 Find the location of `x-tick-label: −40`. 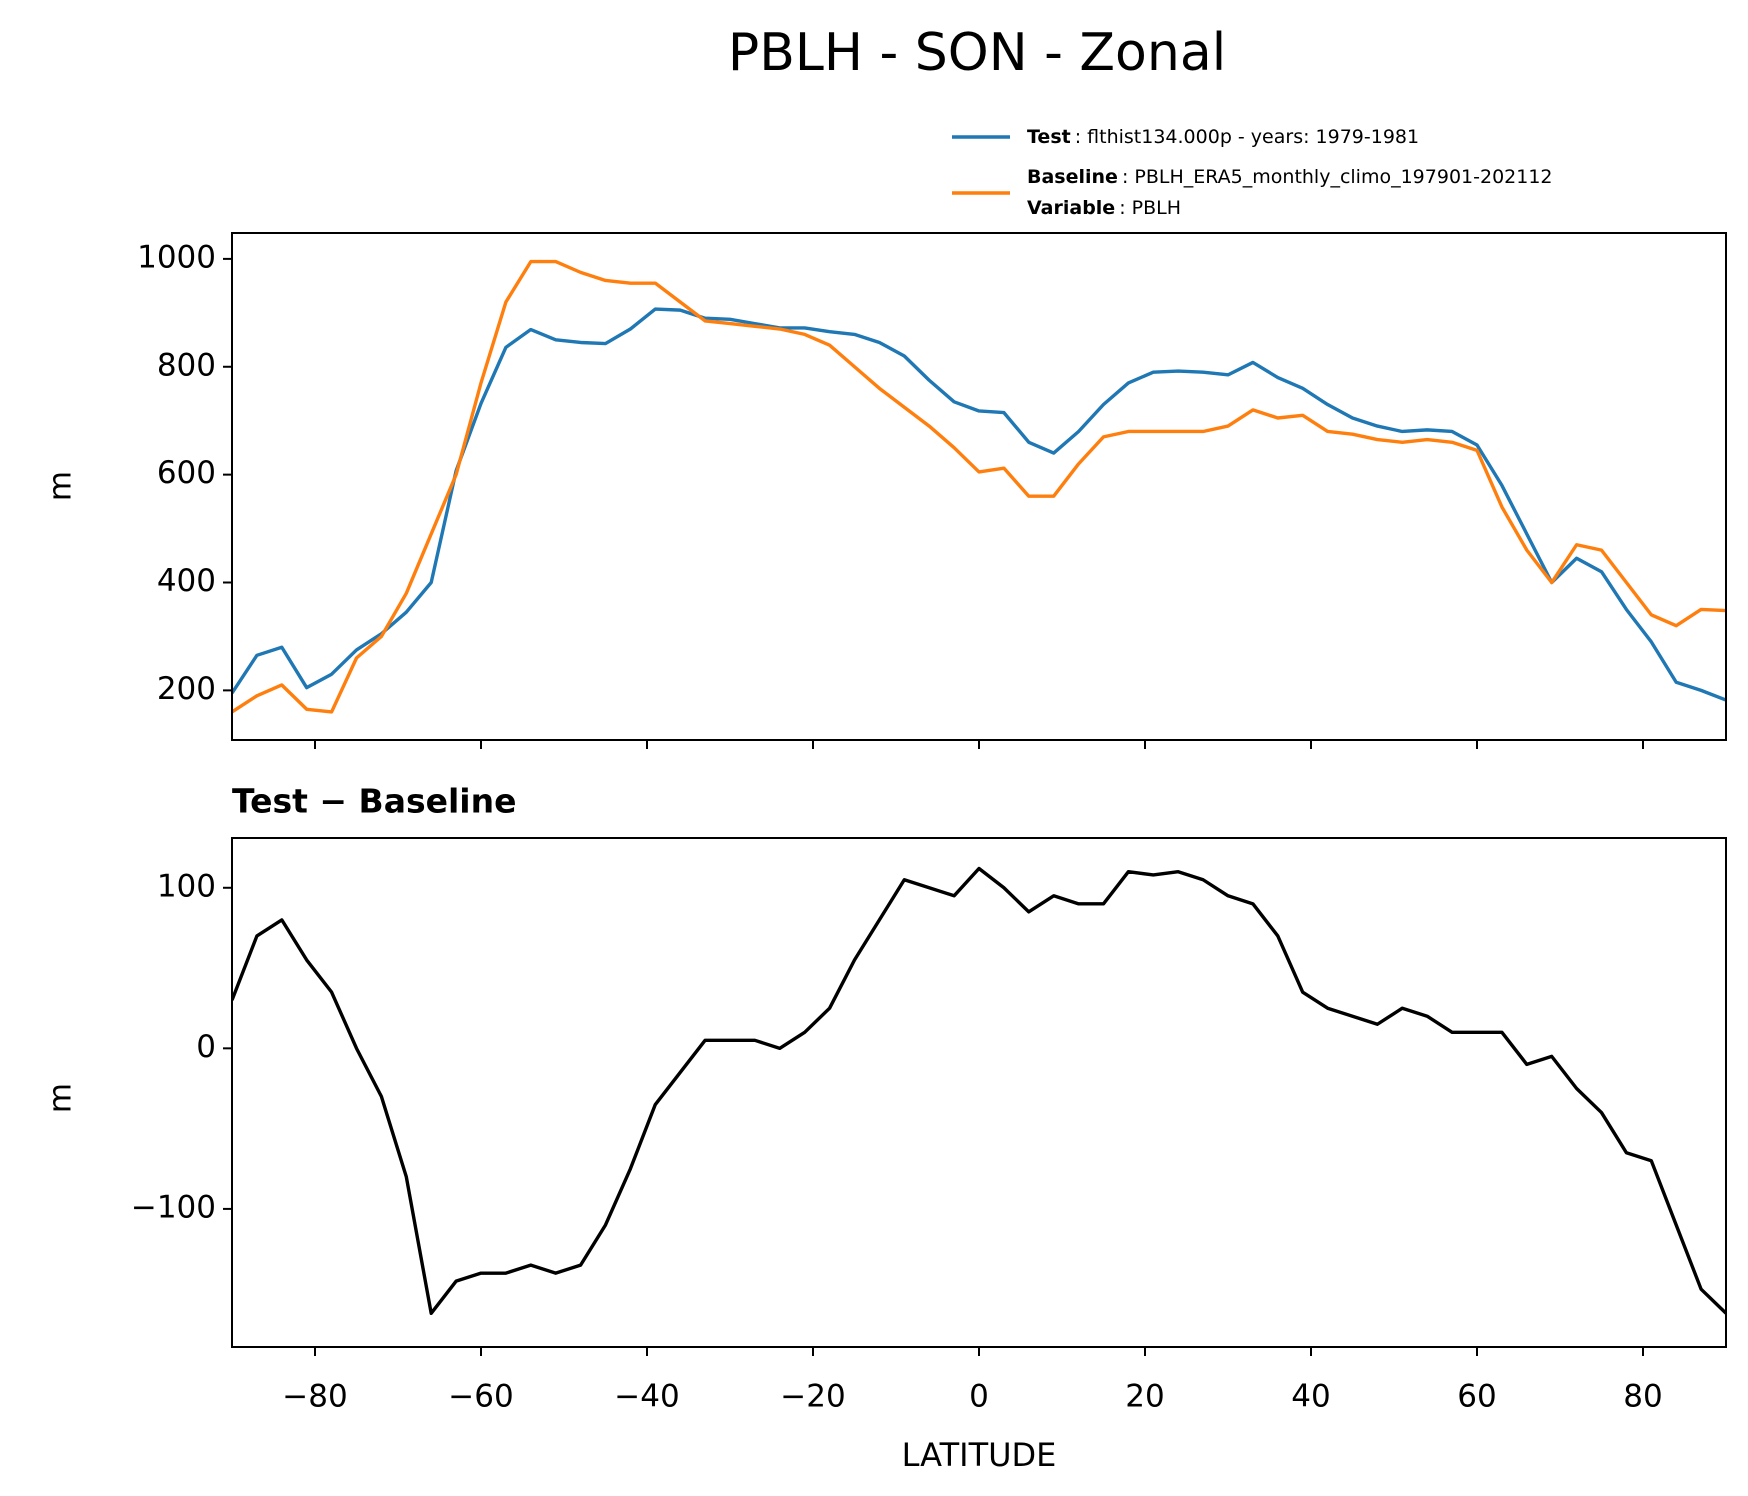

x-tick-label: −40 is located at coordinates (646, 1397).